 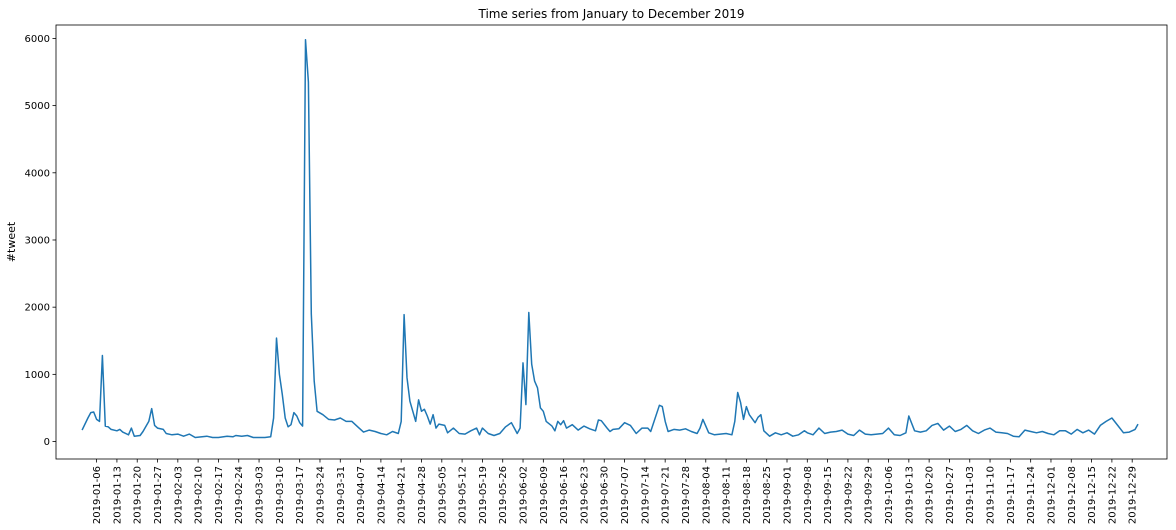 What do you see at coordinates (524, 495) in the screenshot?
I see `x-tick-label: 2019-06-02` at bounding box center [524, 495].